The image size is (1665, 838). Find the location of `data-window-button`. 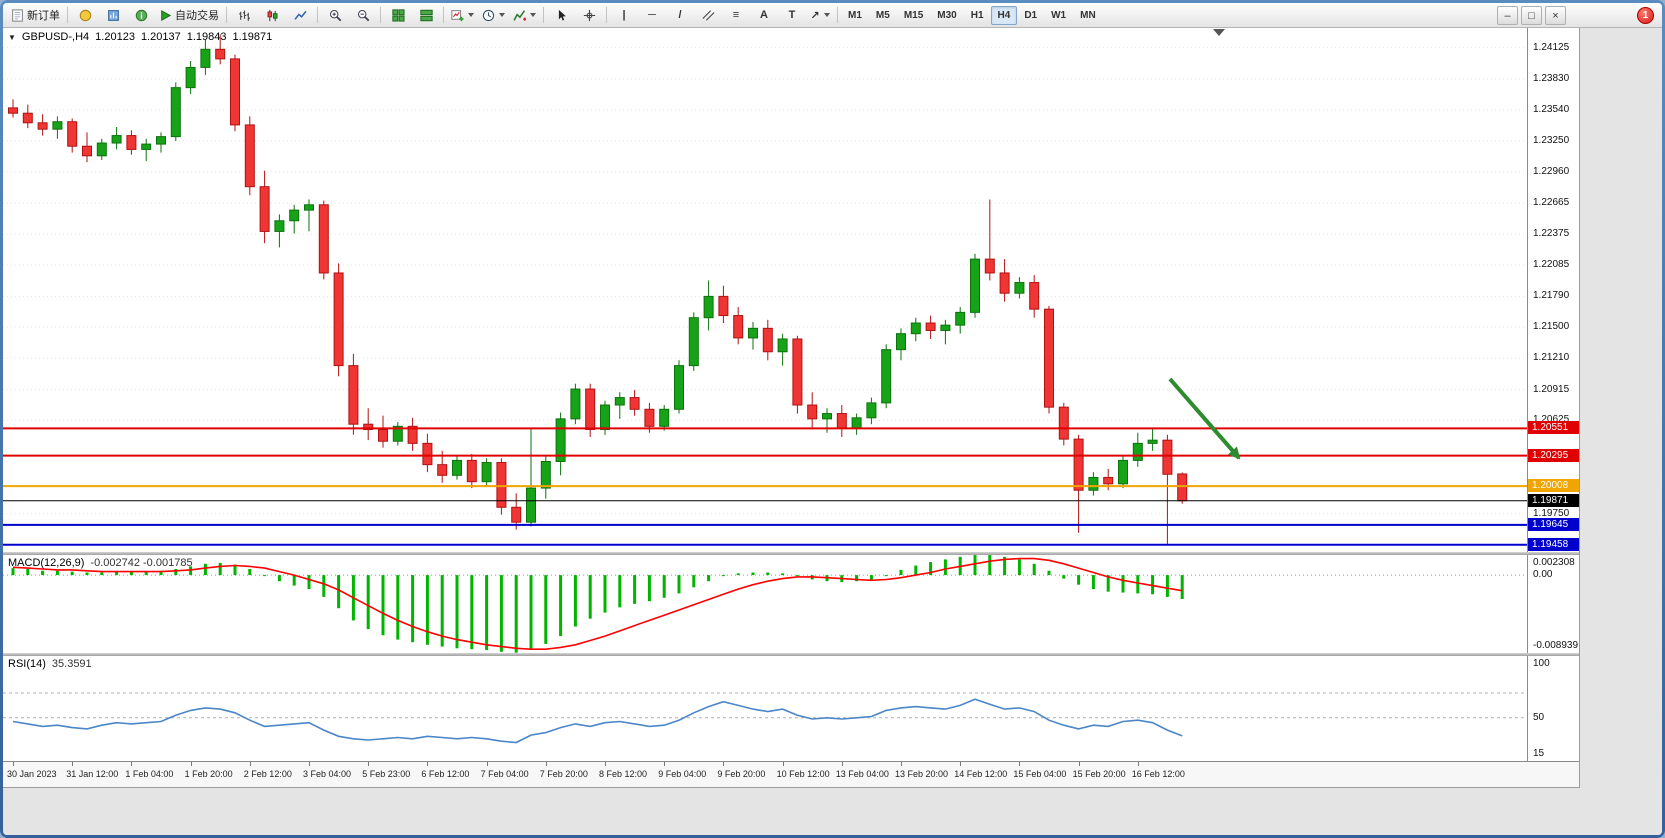

data-window-button is located at coordinates (141, 15).